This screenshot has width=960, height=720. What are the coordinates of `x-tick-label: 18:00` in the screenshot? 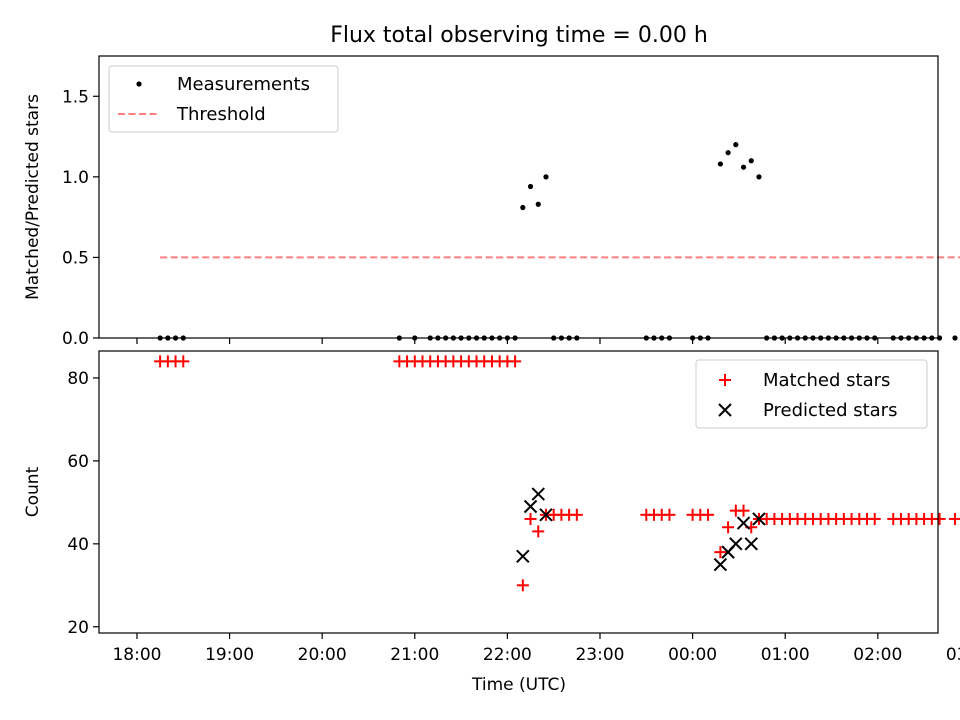 It's located at (136, 655).